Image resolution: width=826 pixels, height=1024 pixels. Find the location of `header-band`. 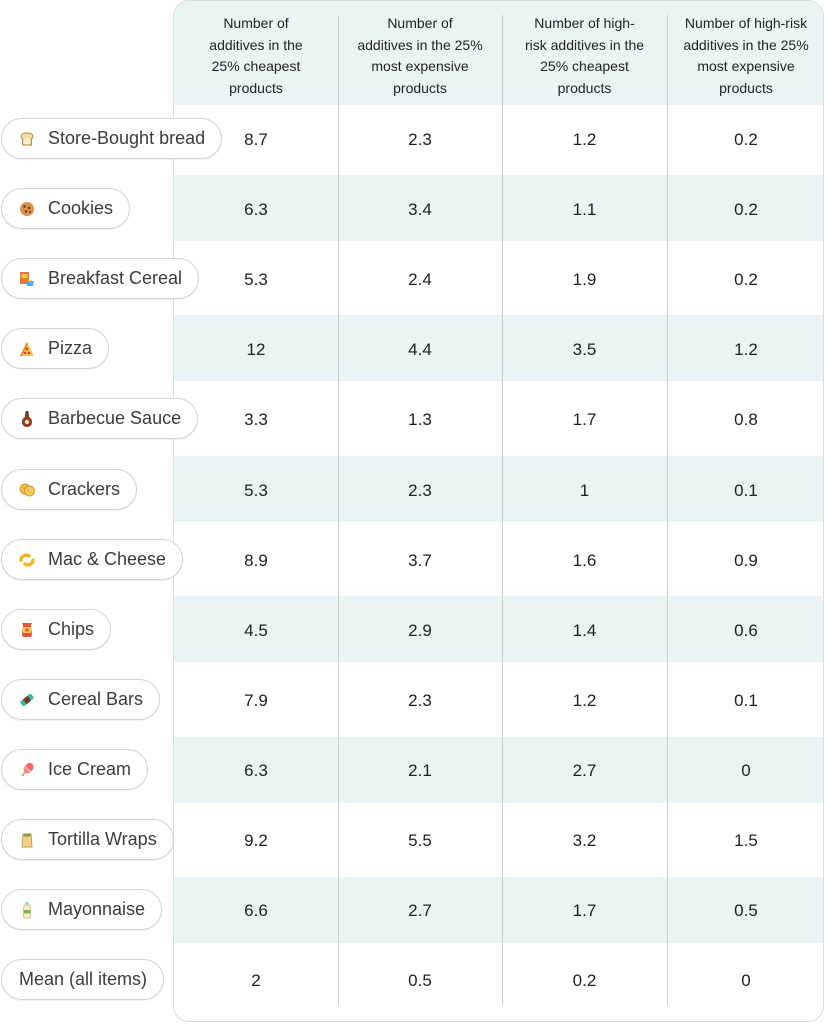

header-band is located at coordinates (498, 53).